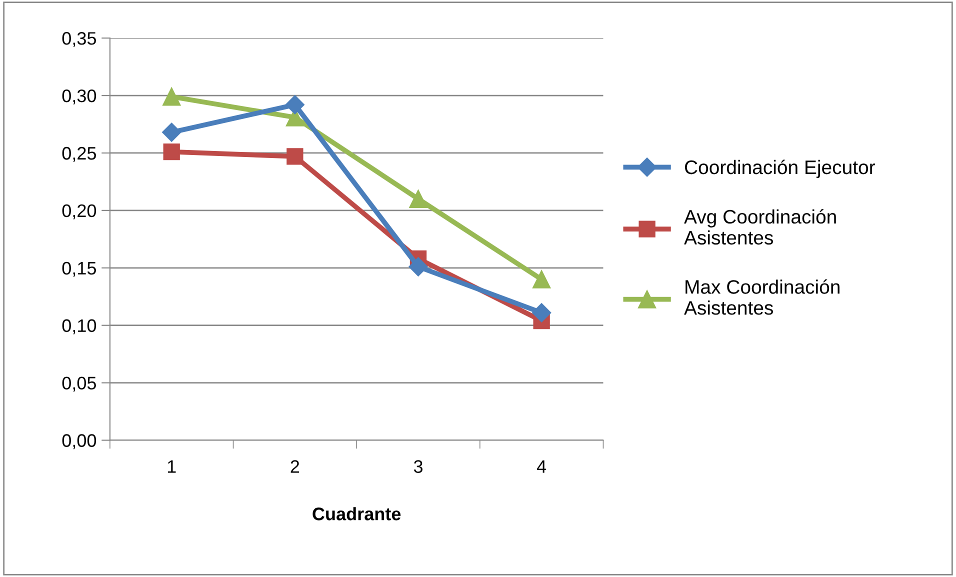  I want to click on y-tick-label: 0,15, so click(79, 269).